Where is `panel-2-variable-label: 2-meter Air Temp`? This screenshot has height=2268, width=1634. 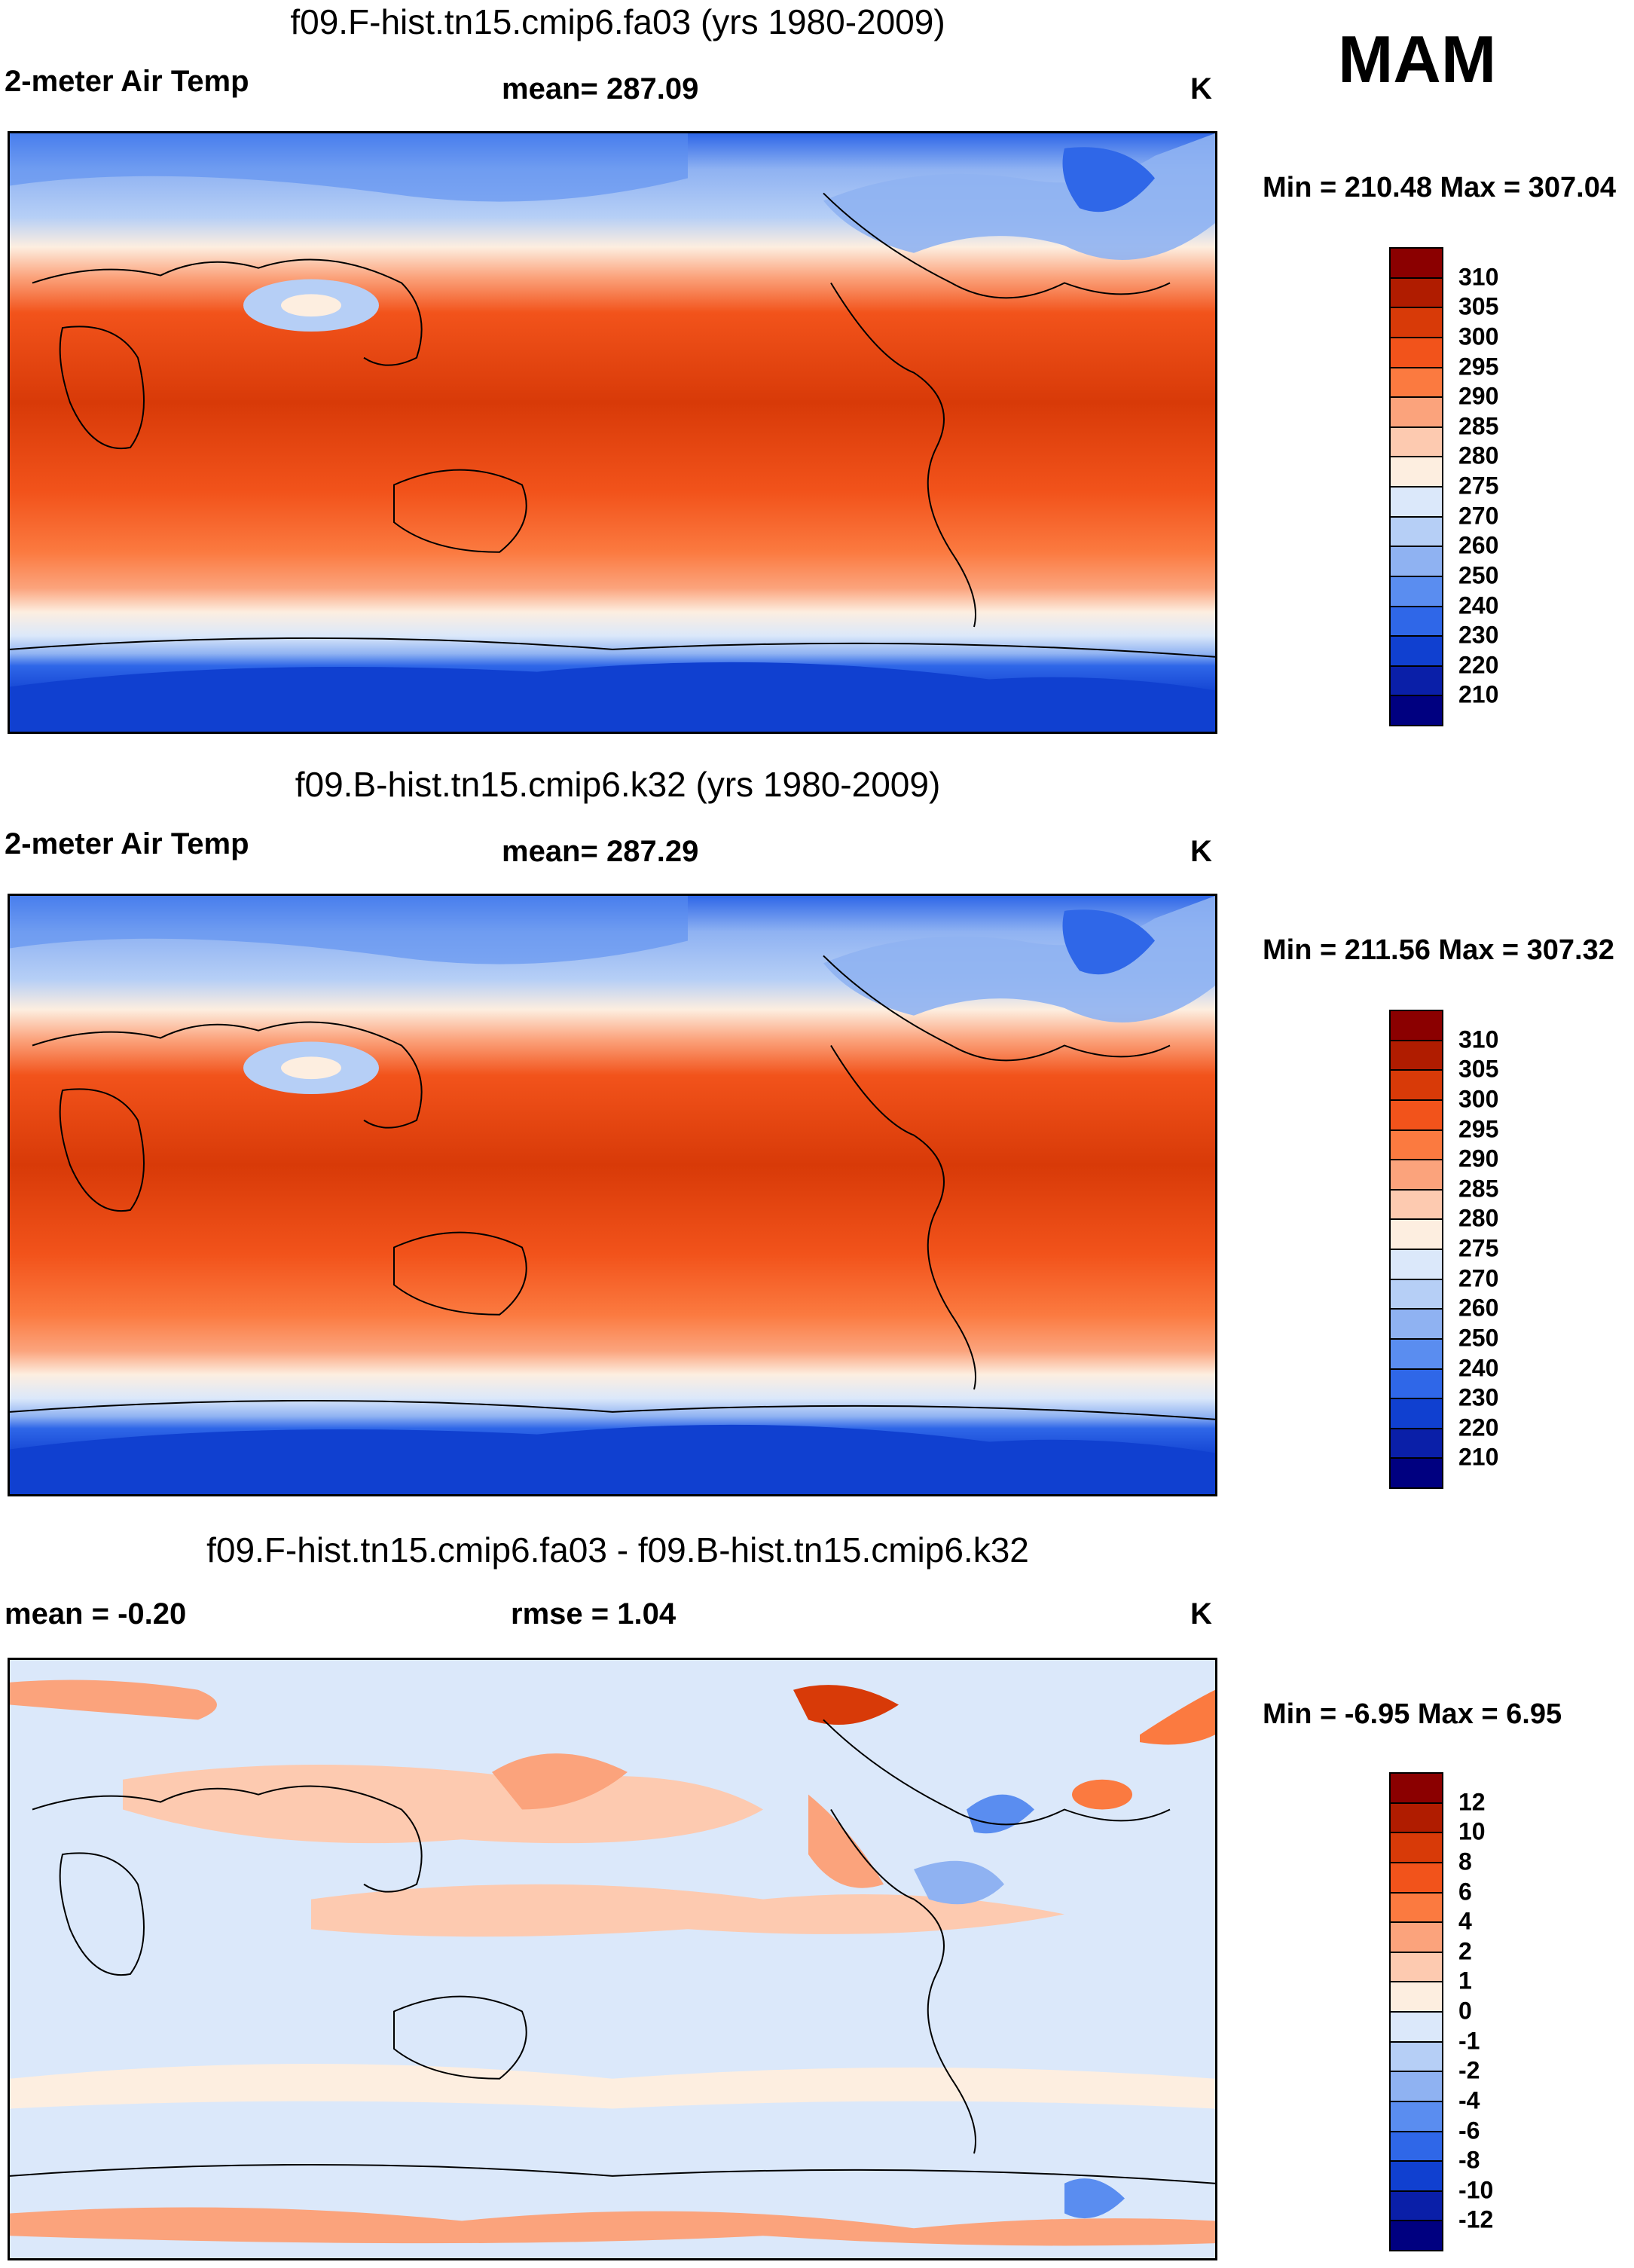
panel-2-variable-label: 2-meter Air Temp is located at coordinates (127, 843).